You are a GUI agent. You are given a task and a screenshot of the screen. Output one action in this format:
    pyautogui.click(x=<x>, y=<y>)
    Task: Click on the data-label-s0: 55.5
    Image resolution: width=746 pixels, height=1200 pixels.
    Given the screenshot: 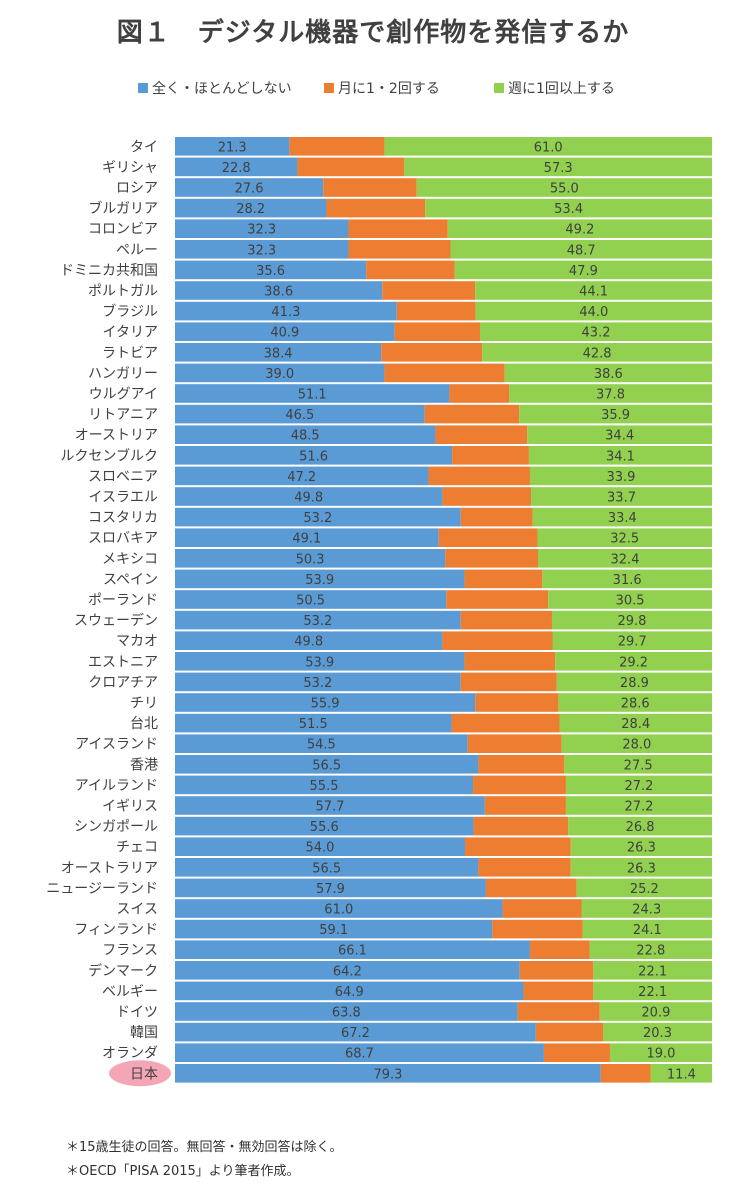 What is the action you would take?
    pyautogui.click(x=324, y=786)
    